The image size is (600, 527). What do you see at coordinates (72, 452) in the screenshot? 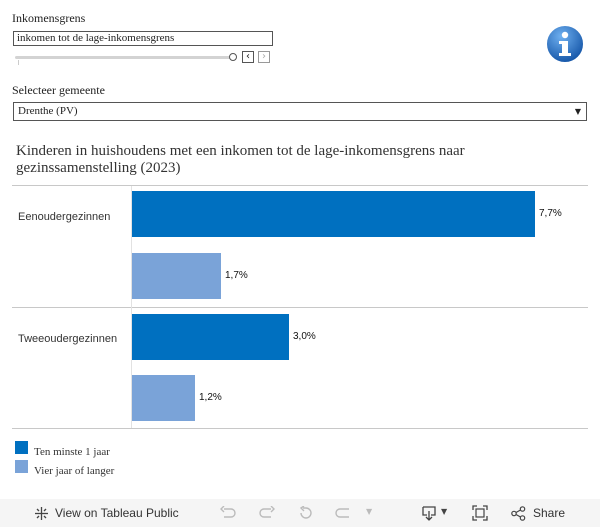
I see `legend-label-ten-minste-1-jaar: Ten minste 1 jaar` at bounding box center [72, 452].